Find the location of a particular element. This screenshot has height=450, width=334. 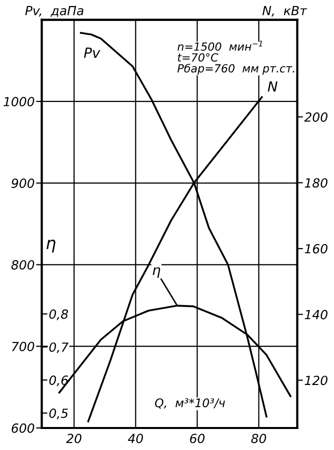

y2-tick-label: 180 is located at coordinates (316, 183).